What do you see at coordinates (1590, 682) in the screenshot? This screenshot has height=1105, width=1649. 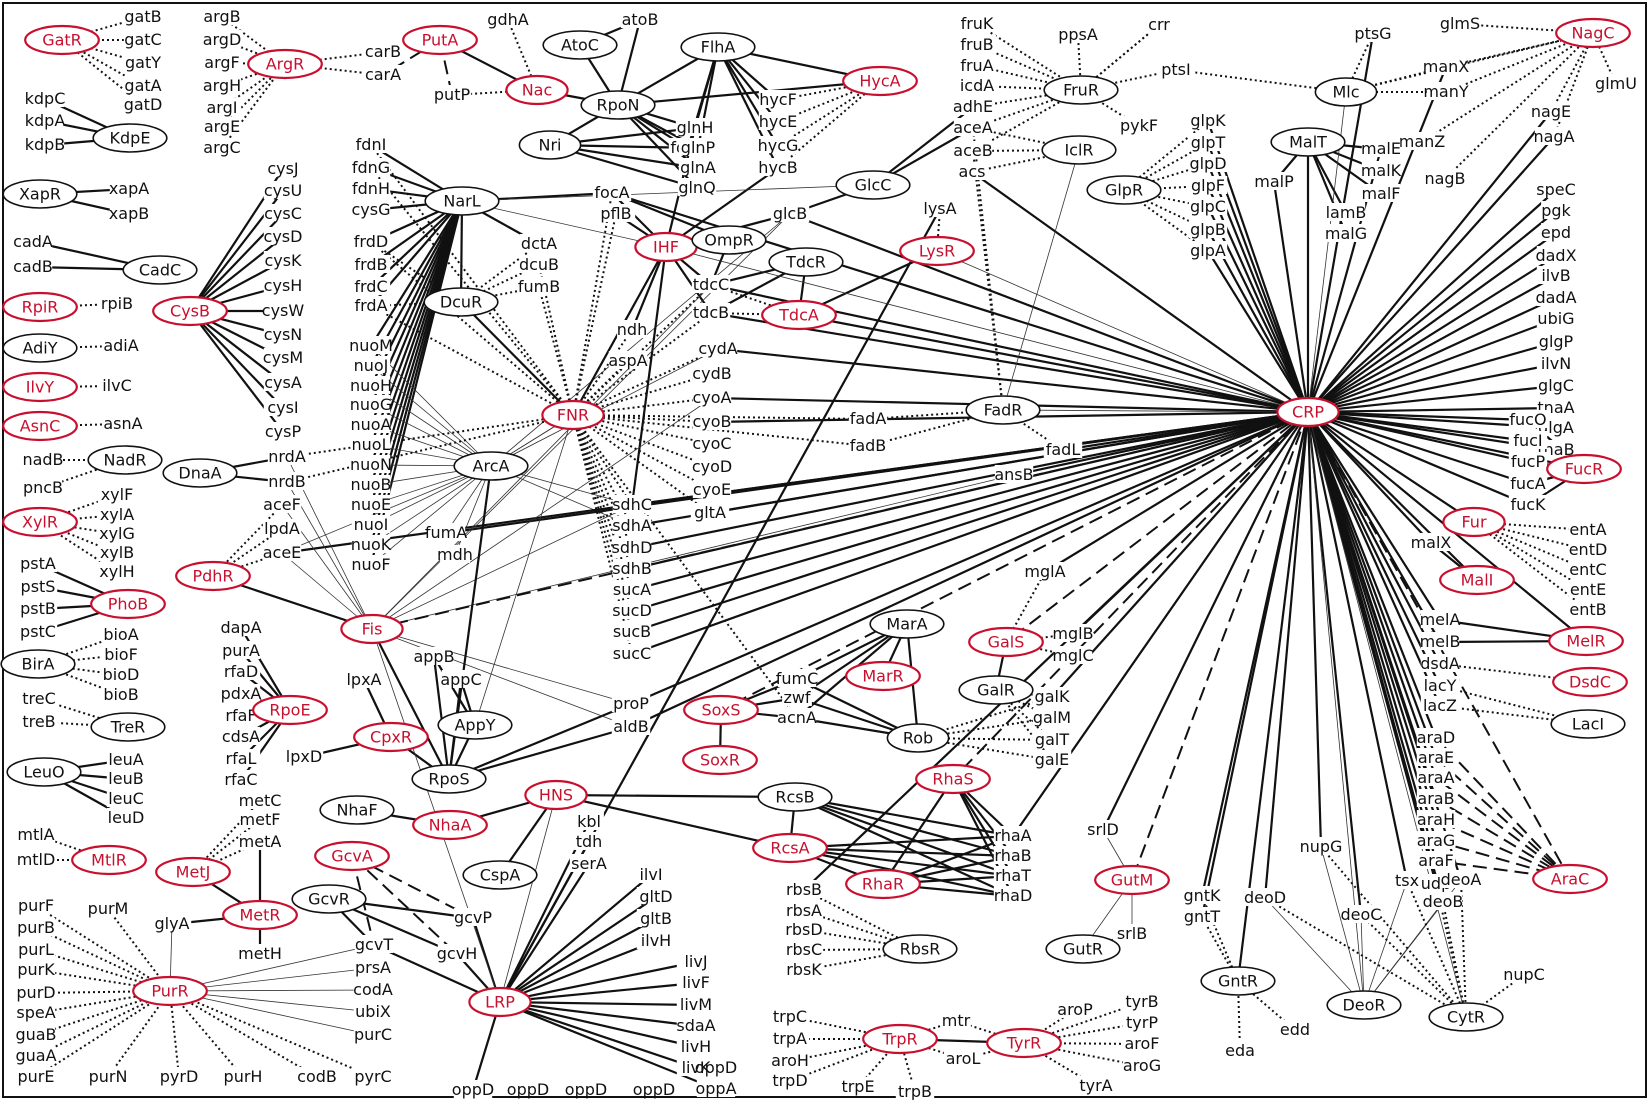 I see `tf-node-dsdc` at bounding box center [1590, 682].